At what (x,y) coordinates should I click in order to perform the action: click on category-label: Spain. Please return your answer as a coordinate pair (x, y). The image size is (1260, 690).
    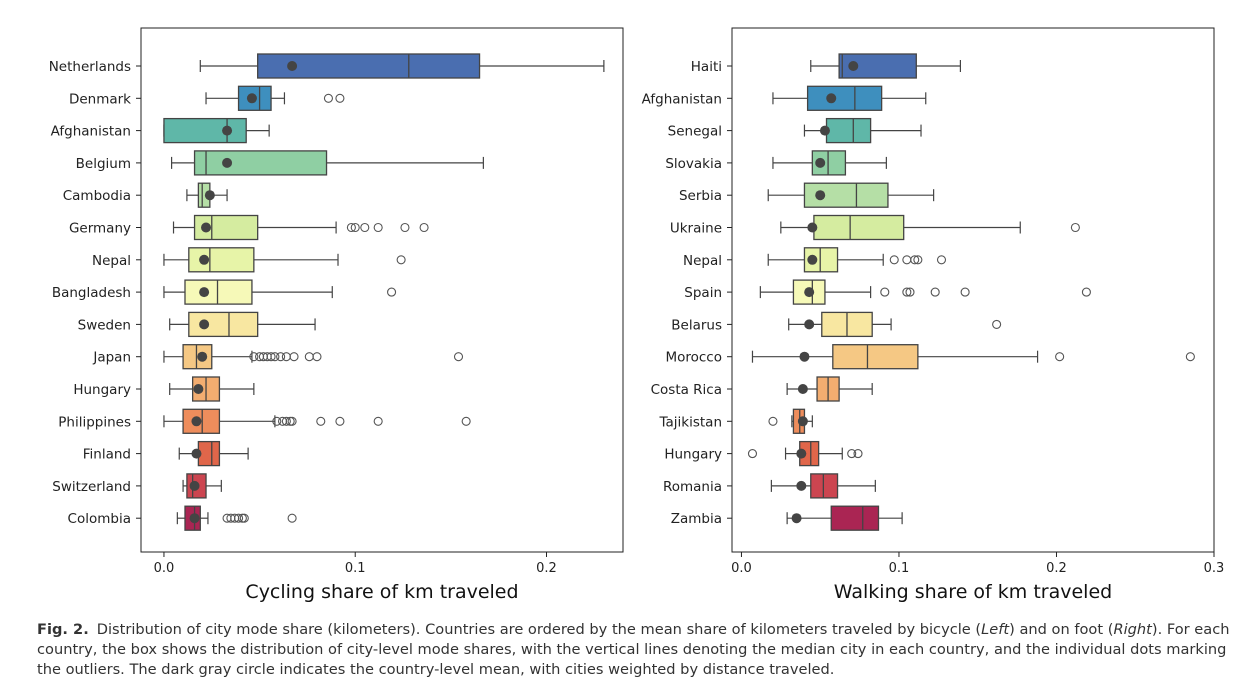
    Looking at the image, I should click on (703, 293).